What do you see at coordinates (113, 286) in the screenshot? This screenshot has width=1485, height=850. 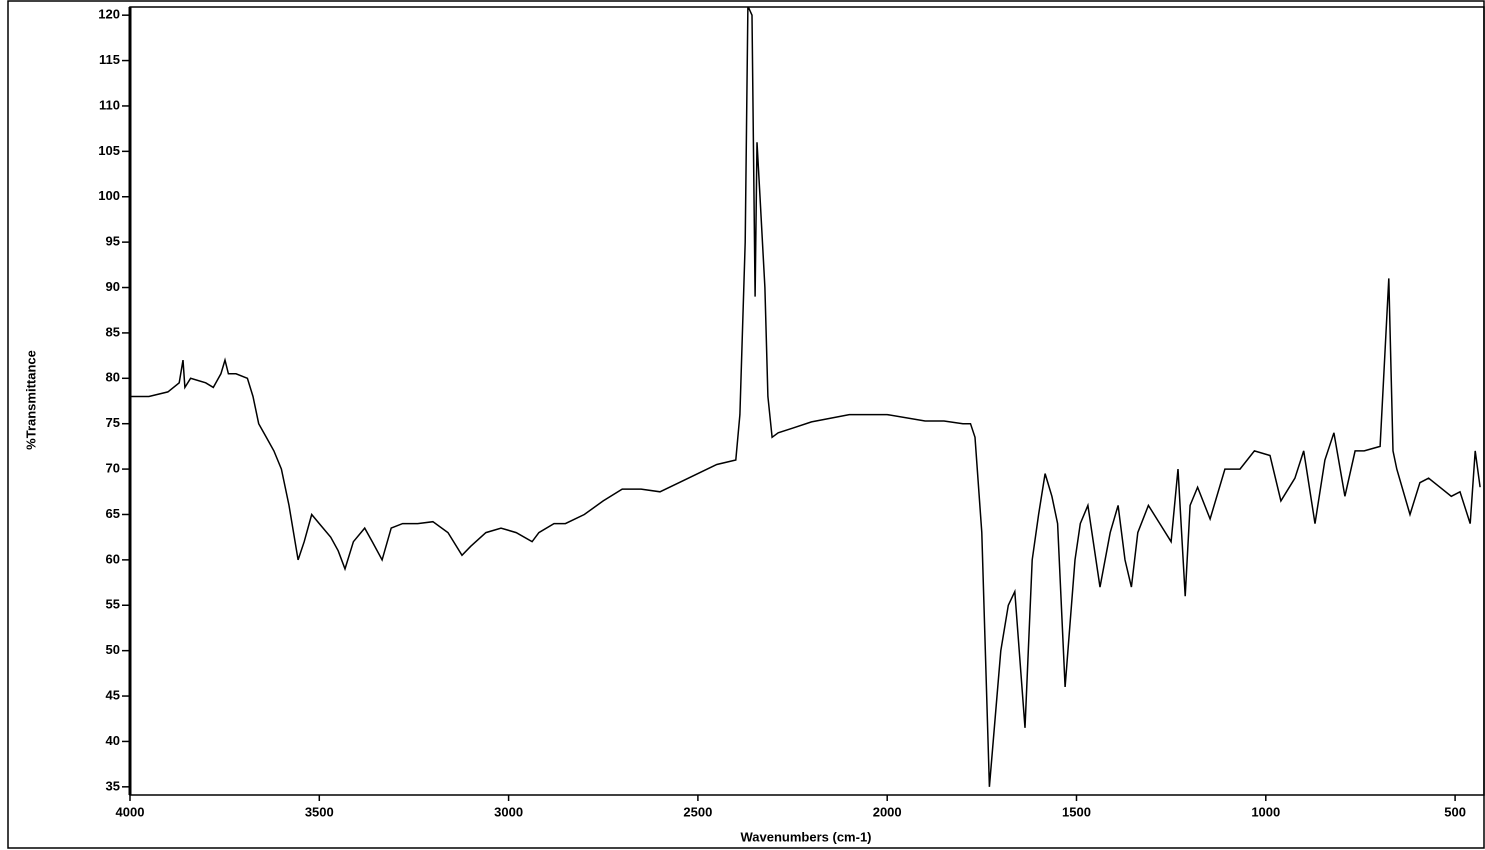 I see `y-tick-label: 90` at bounding box center [113, 286].